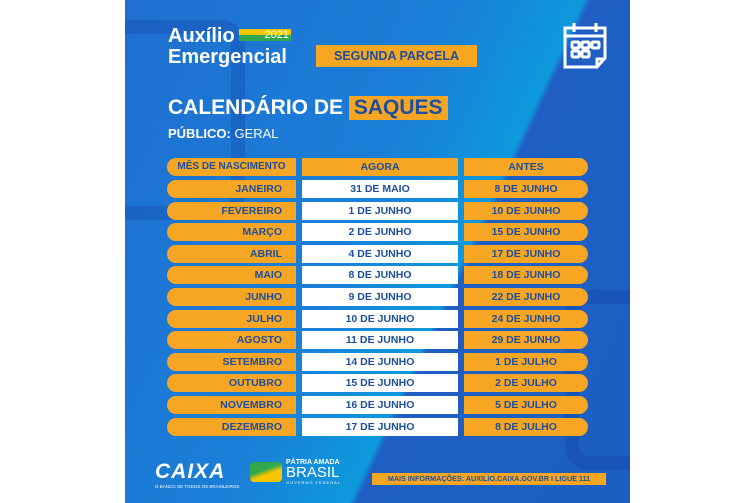  Describe the element at coordinates (197, 486) in the screenshot. I see `caixa-tagline: O BANCO DE TODOS OS BRASILEIROS` at that location.